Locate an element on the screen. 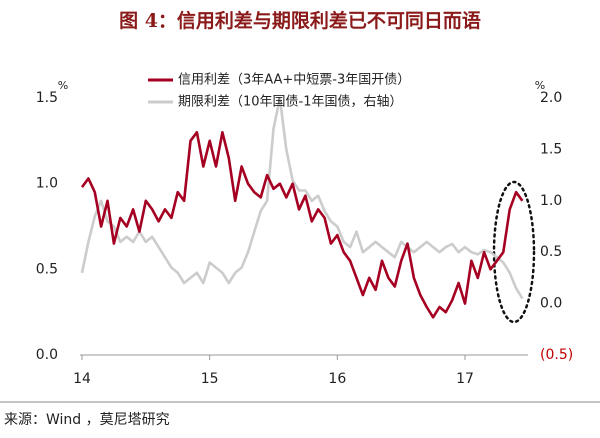  y2-tick-label: (0.5) is located at coordinates (556, 355).